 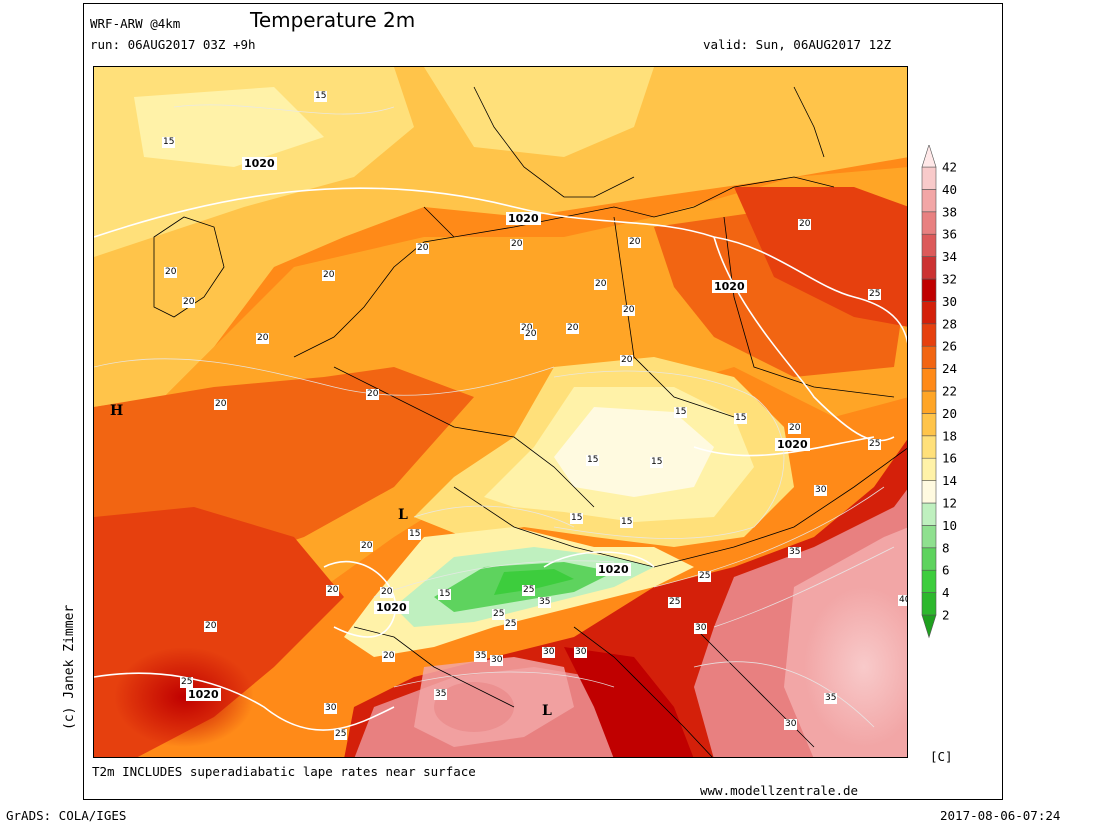 I want to click on color-legend: 2 4 6 8 10 12 14 16 18 20 22 24 26 28 30 32 34 36 38 40 42, so click(x=948, y=411).